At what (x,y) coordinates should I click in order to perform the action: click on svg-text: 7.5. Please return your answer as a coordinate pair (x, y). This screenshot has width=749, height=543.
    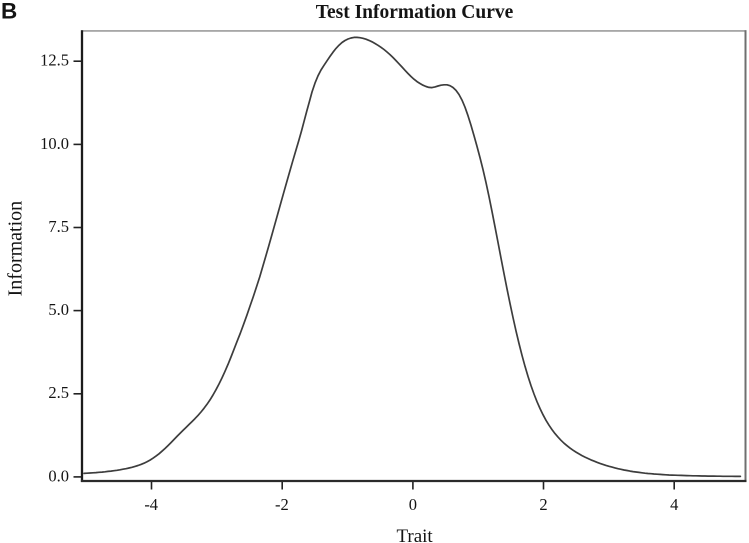
    Looking at the image, I should click on (58, 226).